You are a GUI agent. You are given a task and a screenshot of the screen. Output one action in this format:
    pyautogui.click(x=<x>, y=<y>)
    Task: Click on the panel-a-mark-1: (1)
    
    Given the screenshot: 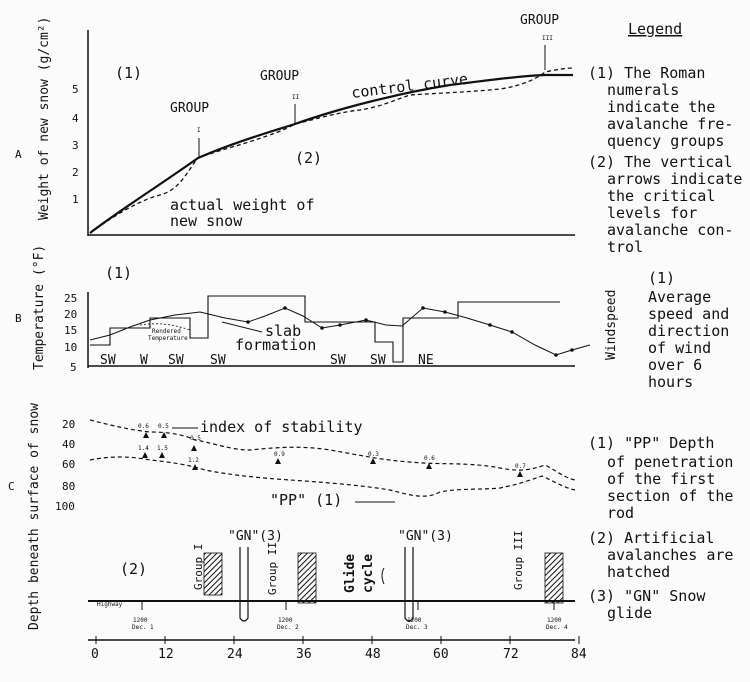 What is the action you would take?
    pyautogui.click(x=128, y=73)
    